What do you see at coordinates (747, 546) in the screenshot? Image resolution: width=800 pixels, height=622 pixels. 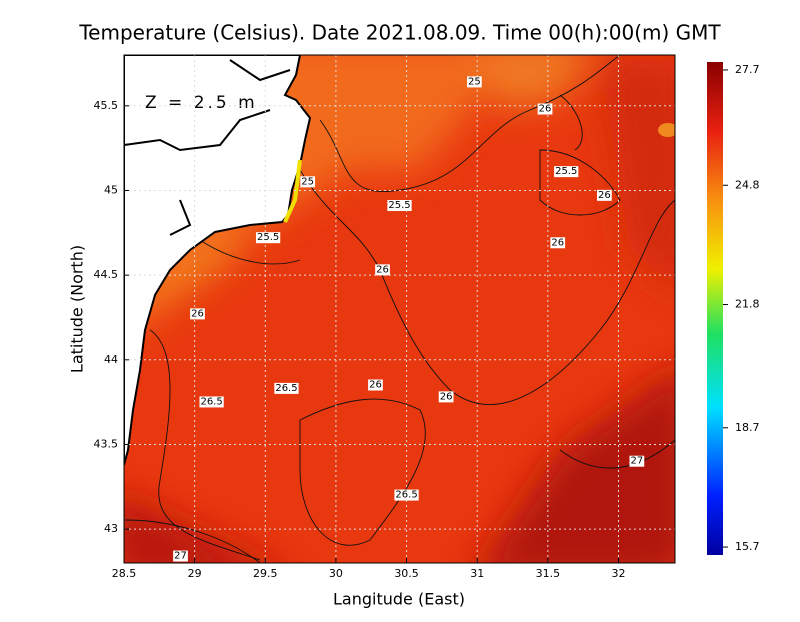 I see `colorbar-tick-label: 15.7` at bounding box center [747, 546].